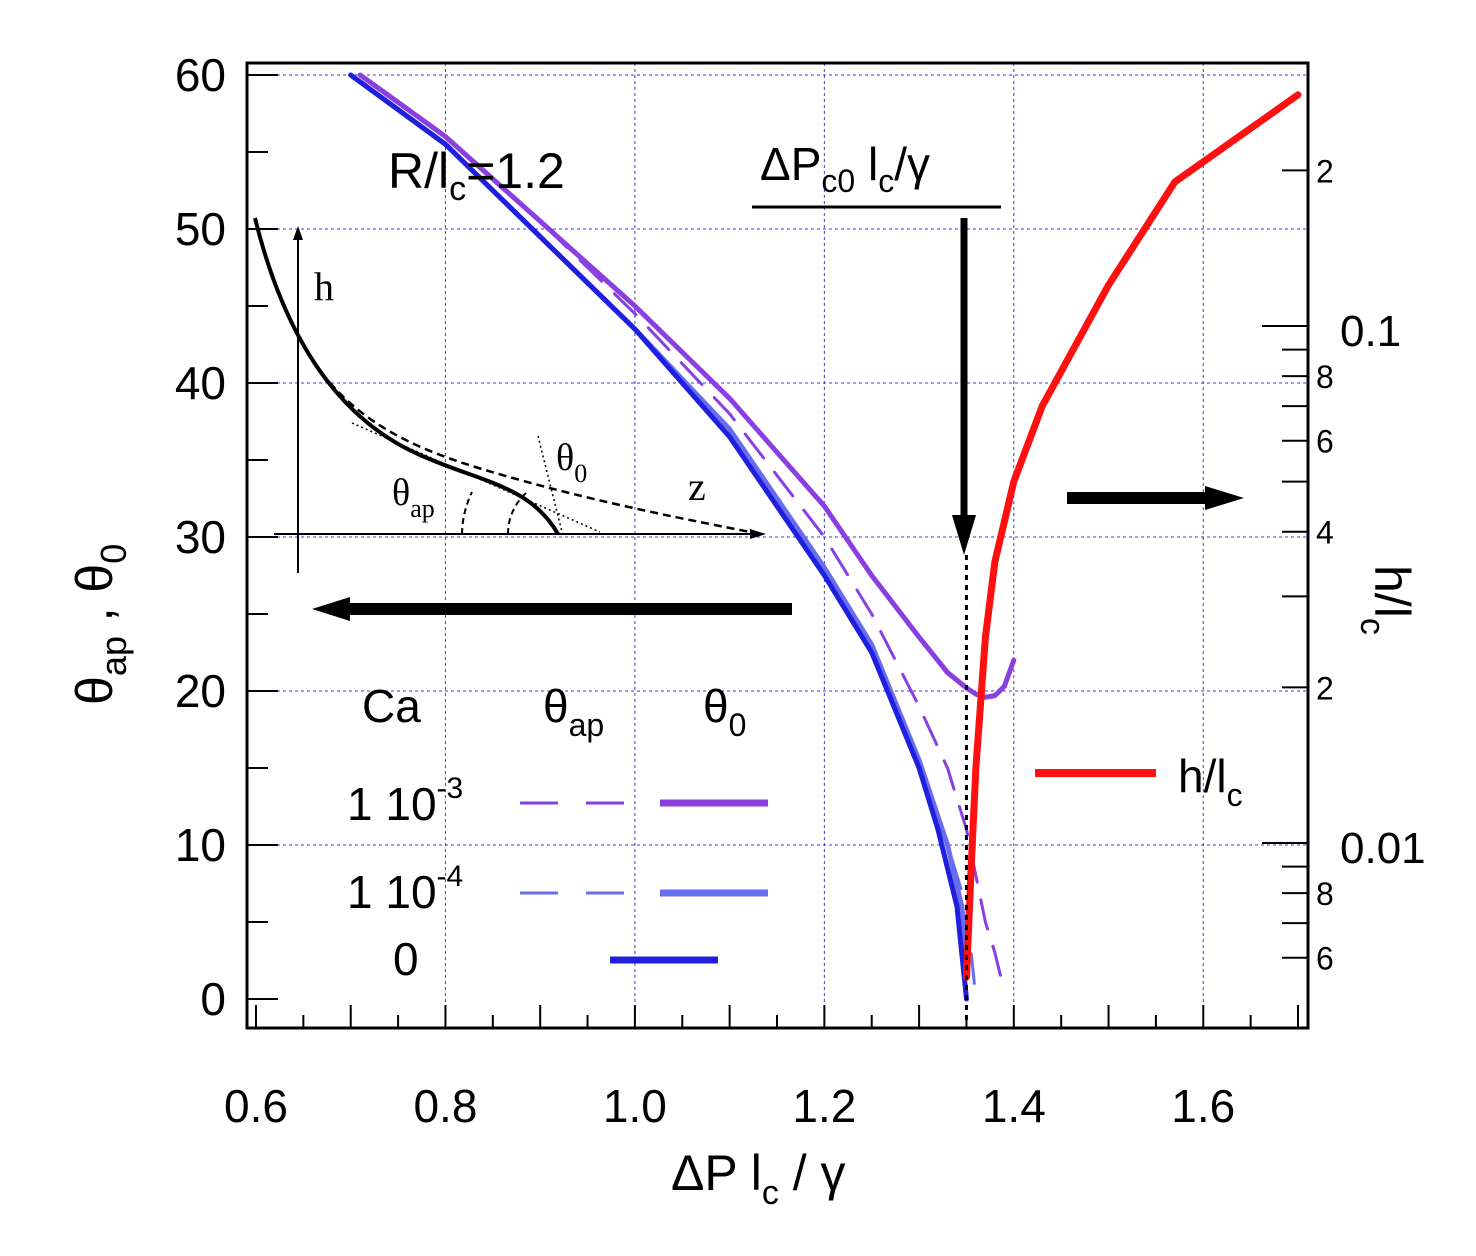 This screenshot has width=1476, height=1256. What do you see at coordinates (571, 462) in the screenshot?
I see `inset-theta-0-label: θ0` at bounding box center [571, 462].